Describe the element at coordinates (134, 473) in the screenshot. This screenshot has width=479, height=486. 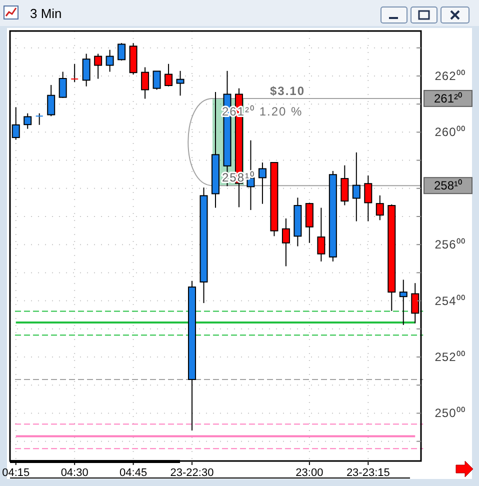
I see `x-tick-label: 04:45` at that location.